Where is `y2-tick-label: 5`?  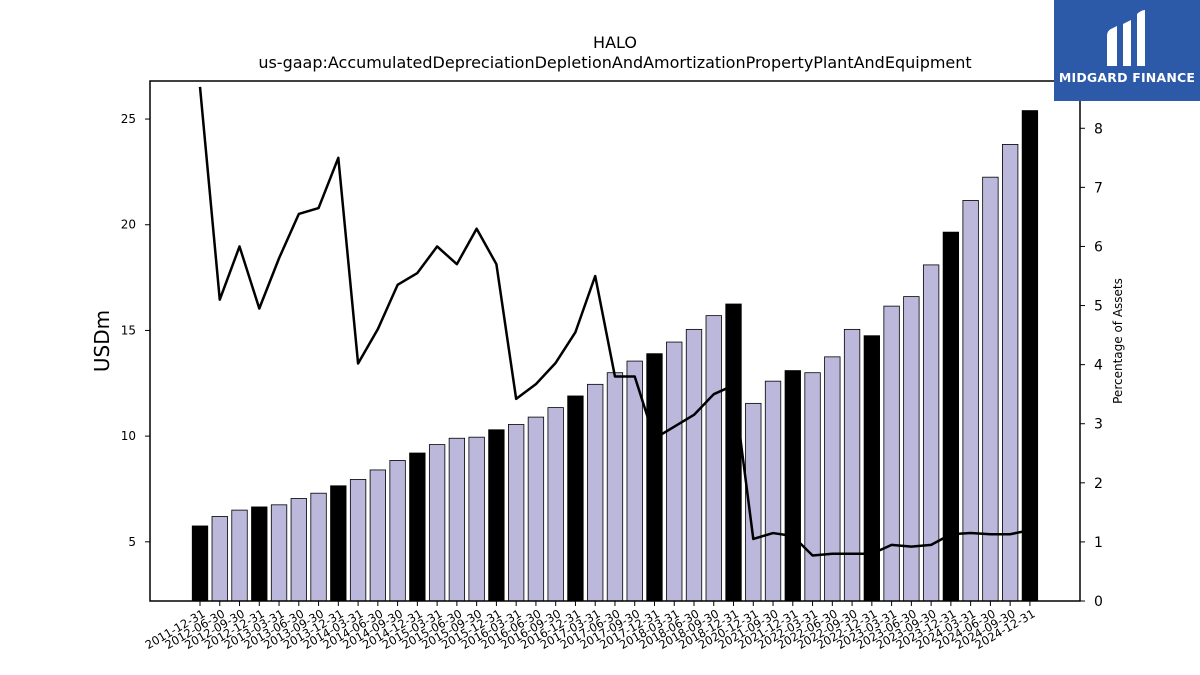 y2-tick-label: 5 is located at coordinates (1098, 307).